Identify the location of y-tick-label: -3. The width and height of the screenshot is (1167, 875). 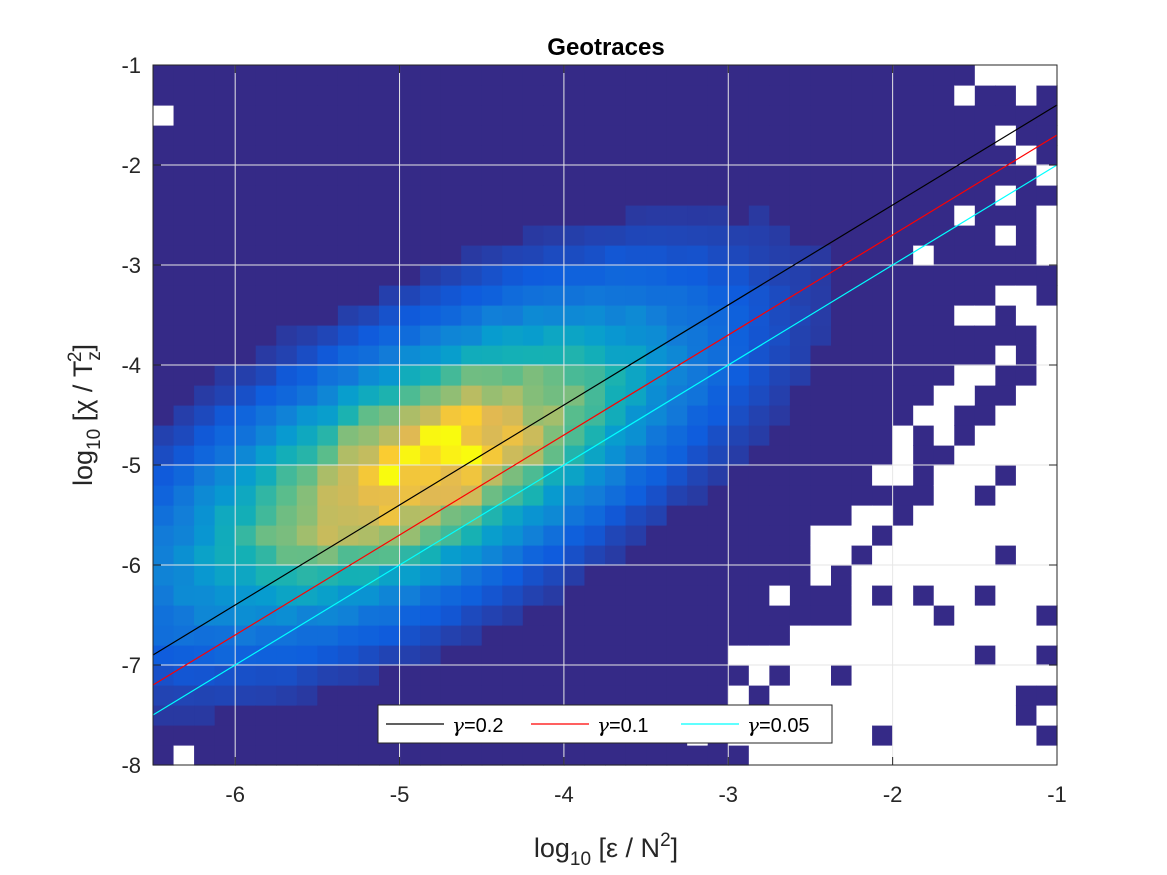
(131, 265).